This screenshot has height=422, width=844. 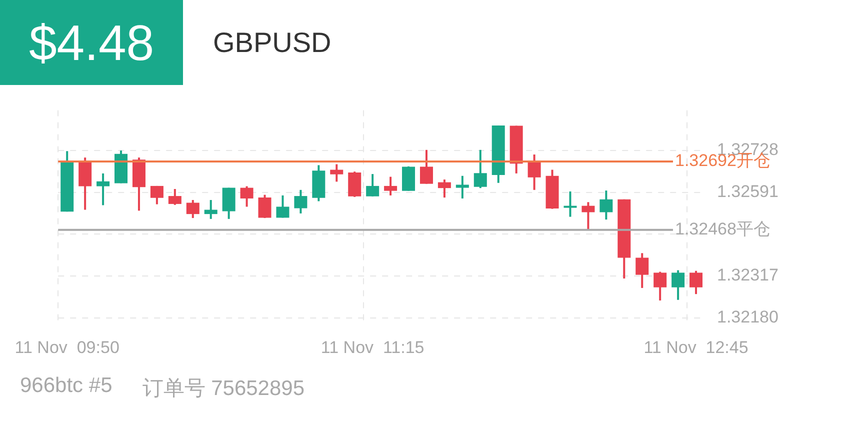 What do you see at coordinates (223, 389) in the screenshot?
I see `text: 订单号 75652895` at bounding box center [223, 389].